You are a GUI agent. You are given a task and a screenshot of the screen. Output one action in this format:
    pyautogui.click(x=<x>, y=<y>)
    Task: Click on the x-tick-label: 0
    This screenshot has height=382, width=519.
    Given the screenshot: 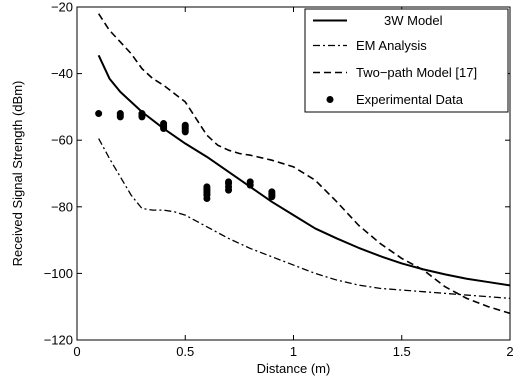 What is the action you would take?
    pyautogui.click(x=76, y=351)
    